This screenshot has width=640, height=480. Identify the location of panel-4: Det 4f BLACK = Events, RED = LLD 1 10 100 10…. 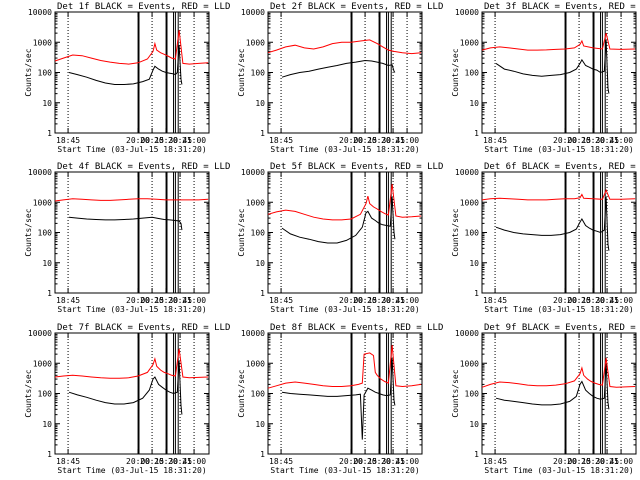
(127, 238).